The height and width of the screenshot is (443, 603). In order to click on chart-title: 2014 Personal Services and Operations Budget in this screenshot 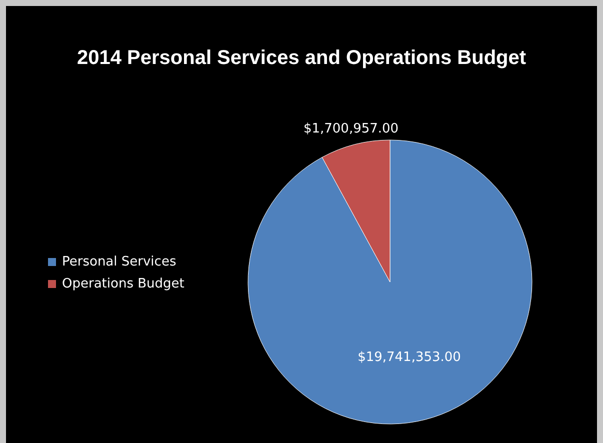, I will do `click(301, 58)`.